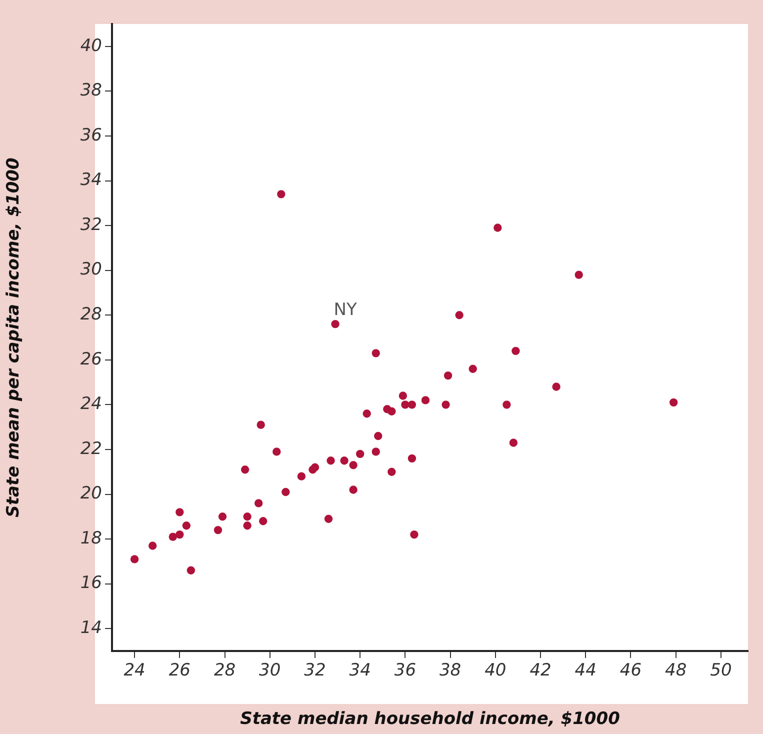 The height and width of the screenshot is (734, 763). I want to click on x-tick-label: 42, so click(541, 670).